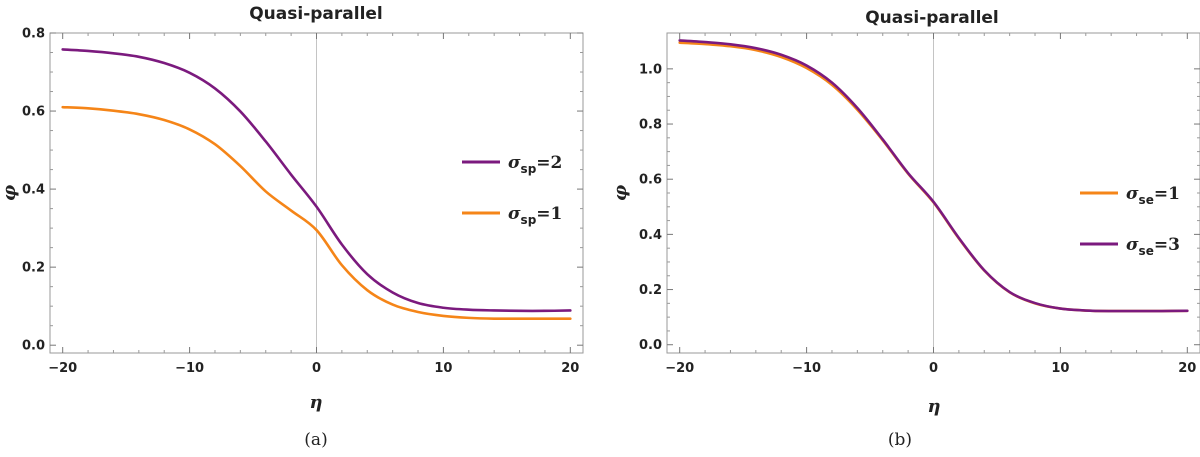  What do you see at coordinates (1153, 195) in the screenshot?
I see `legend-label: σse=1` at bounding box center [1153, 195].